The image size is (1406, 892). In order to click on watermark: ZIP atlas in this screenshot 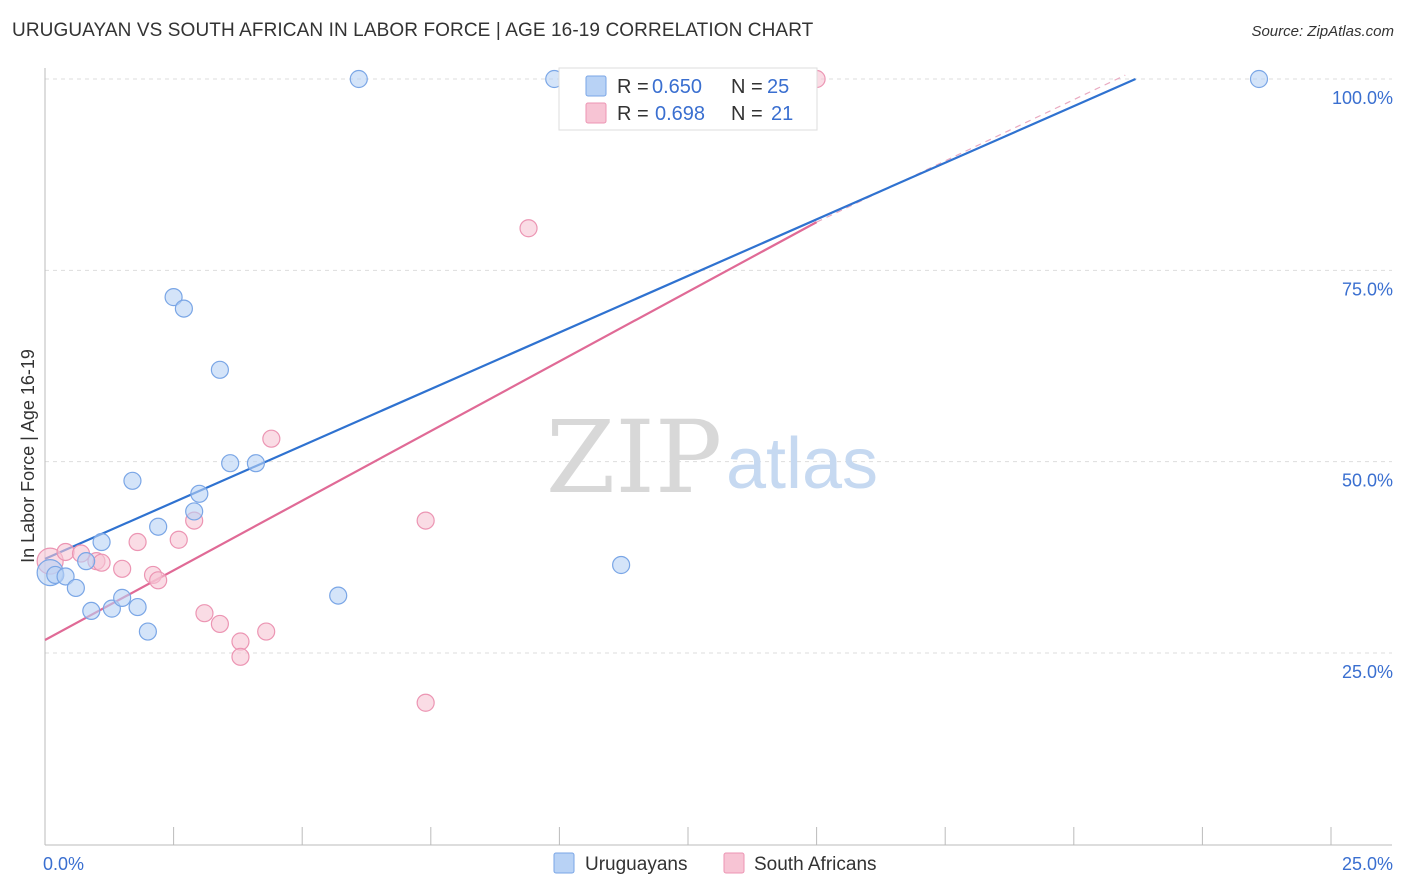, I will do `click(712, 457)`.